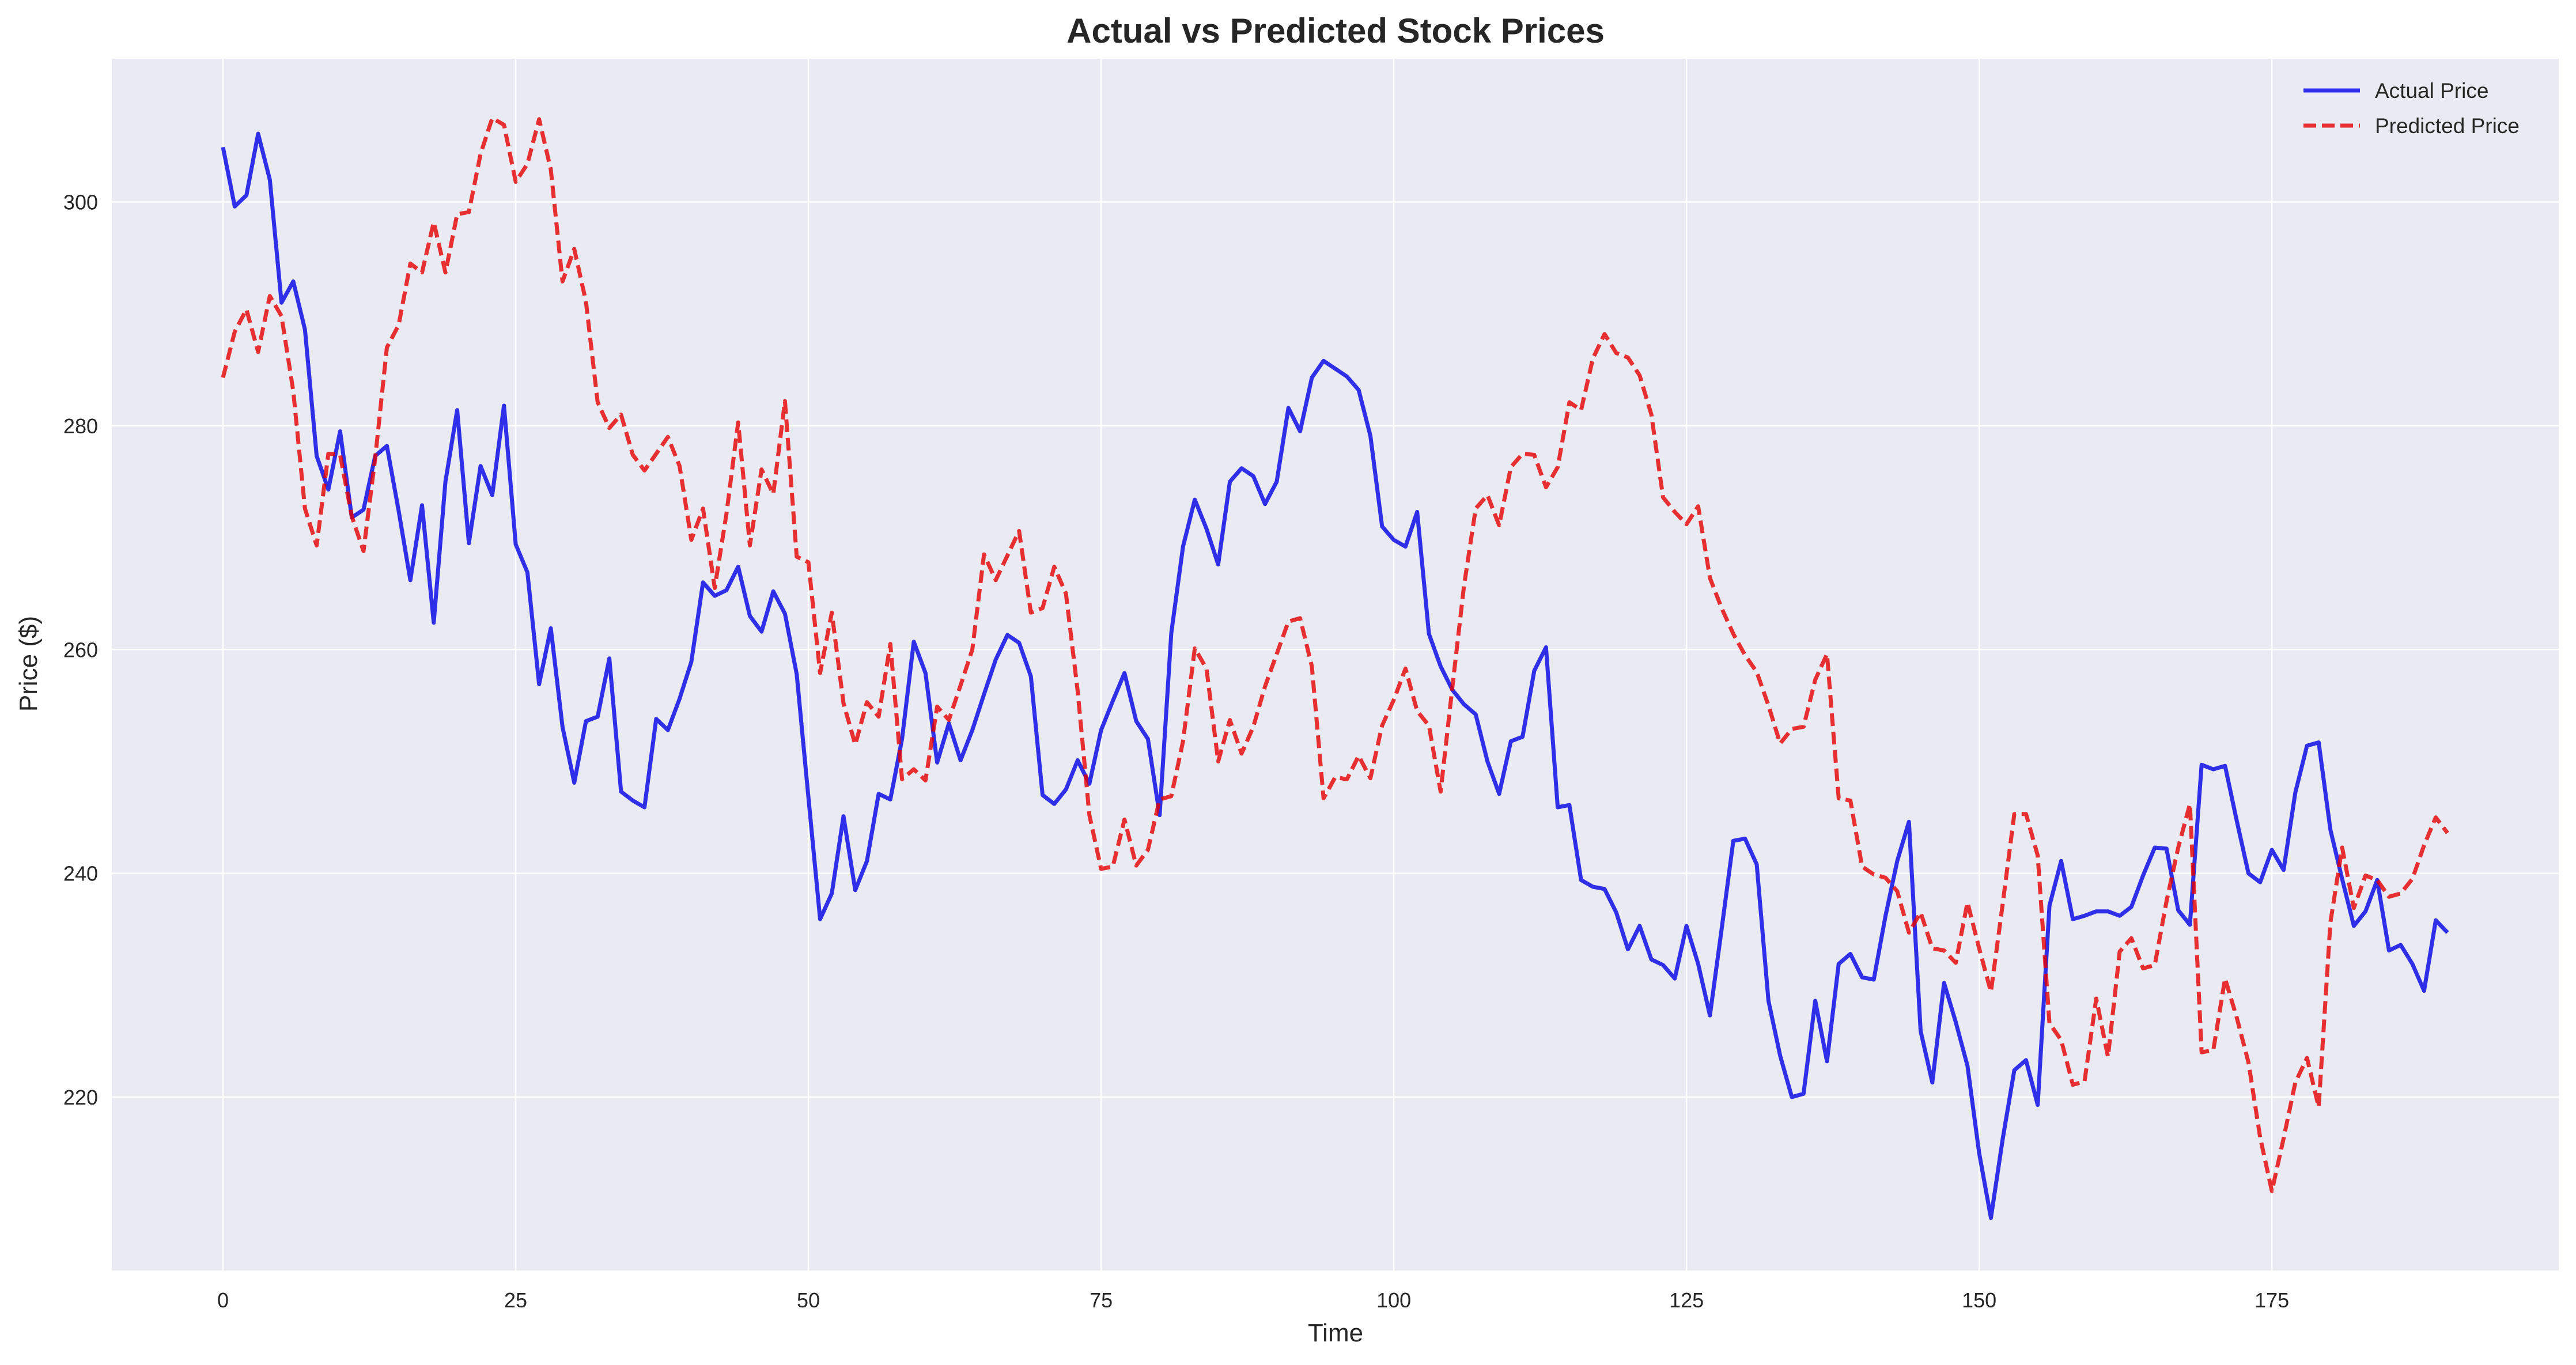 The image size is (2576, 1365). Describe the element at coordinates (515, 1300) in the screenshot. I see `x-tick-label: 25` at that location.